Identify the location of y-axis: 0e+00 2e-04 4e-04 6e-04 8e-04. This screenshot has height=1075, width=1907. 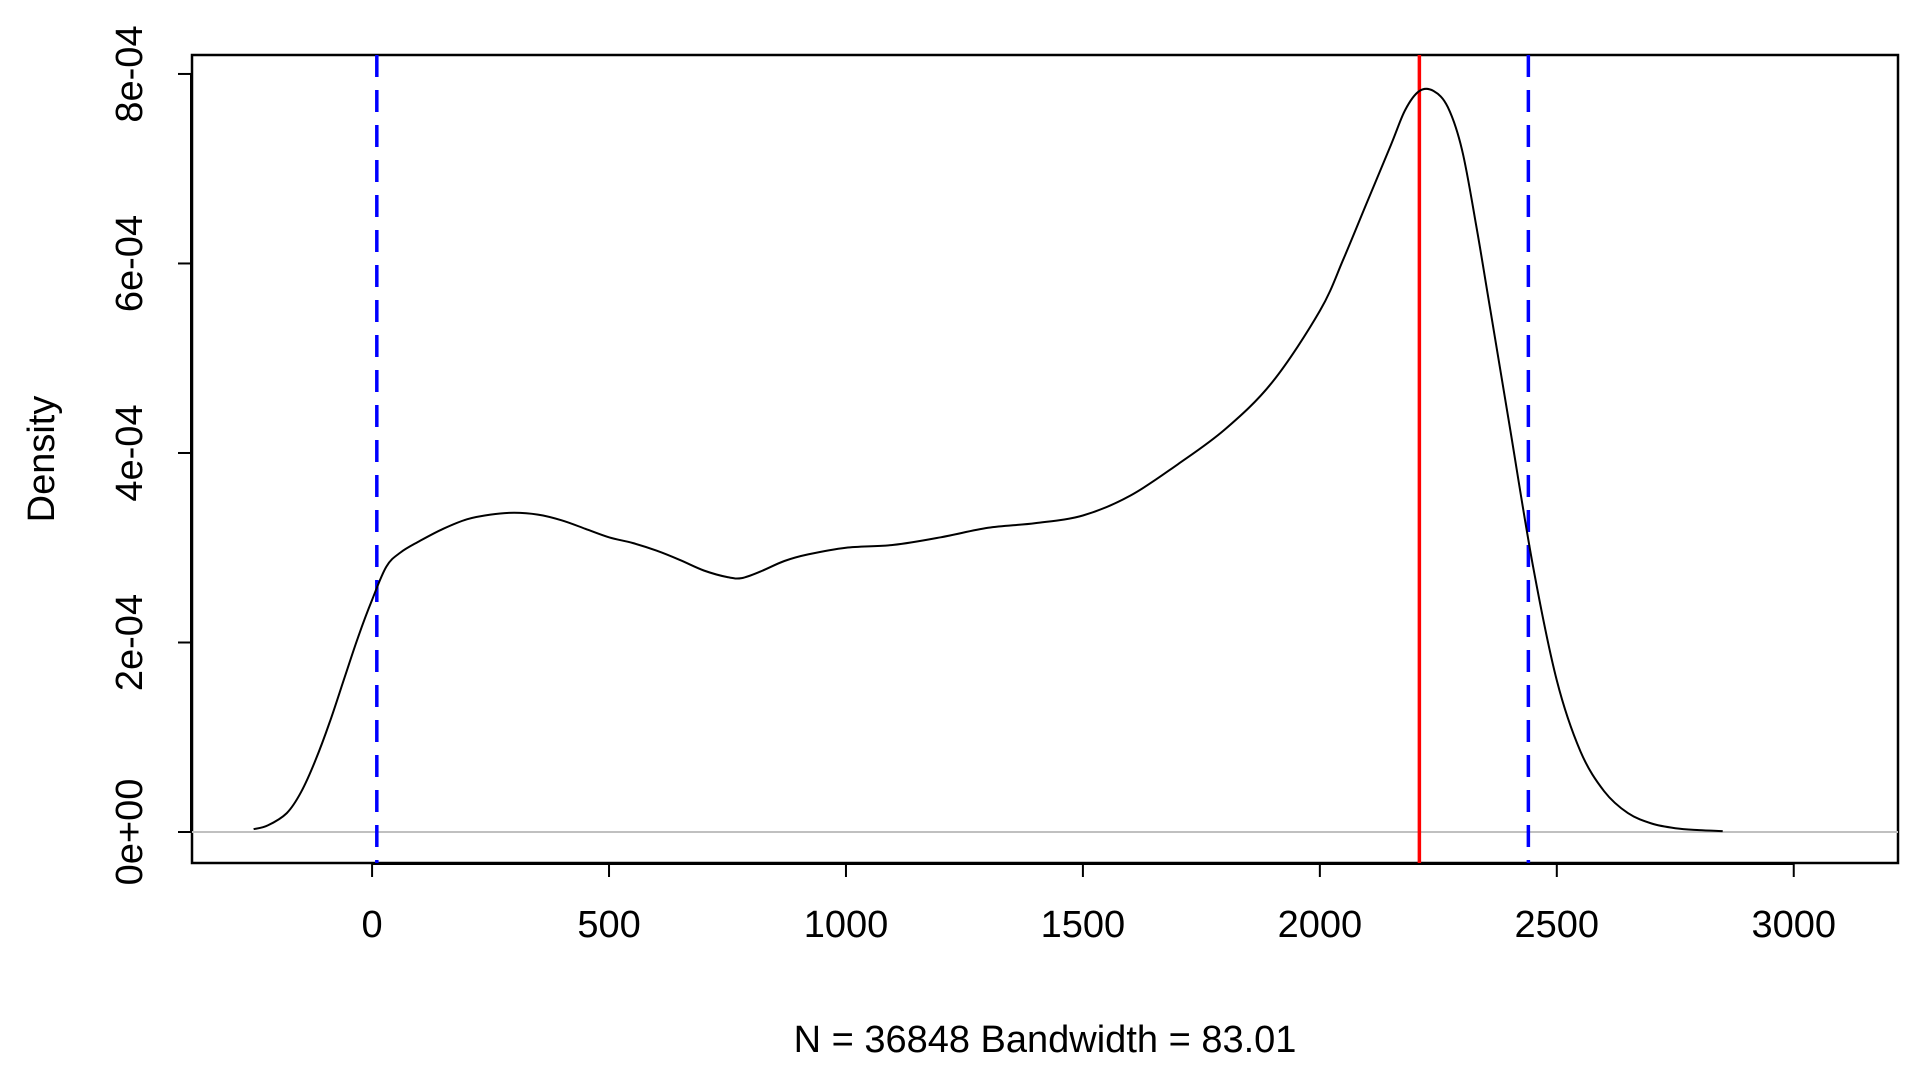
(150, 455).